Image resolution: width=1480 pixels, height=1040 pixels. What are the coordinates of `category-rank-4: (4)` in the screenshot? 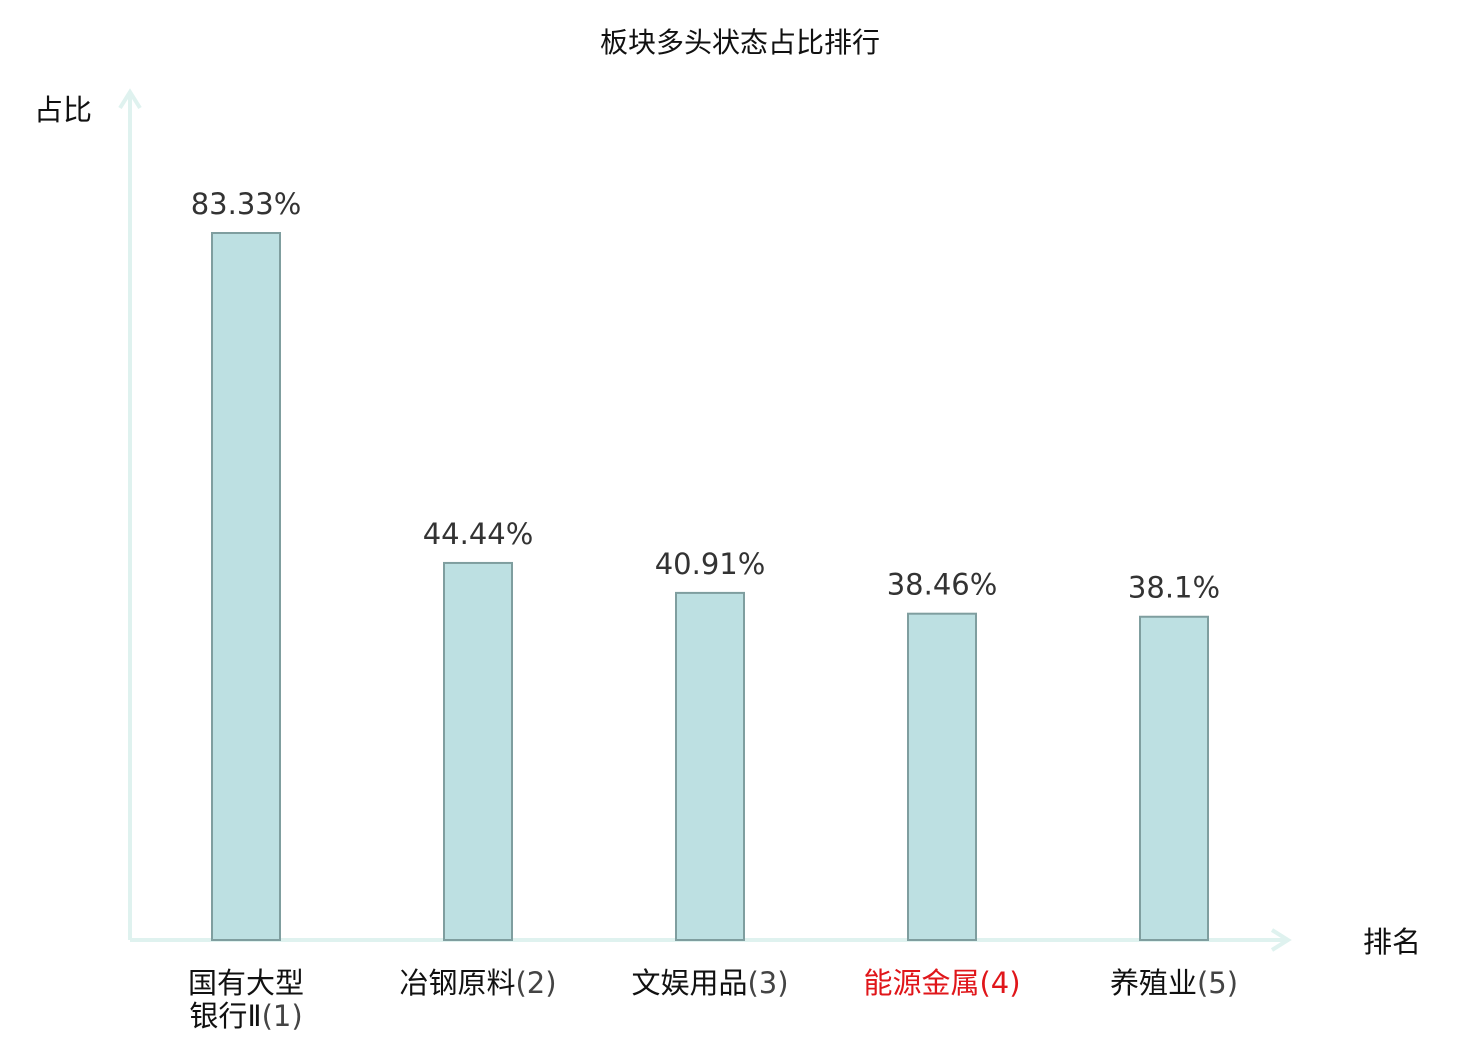 It's located at (999, 983).